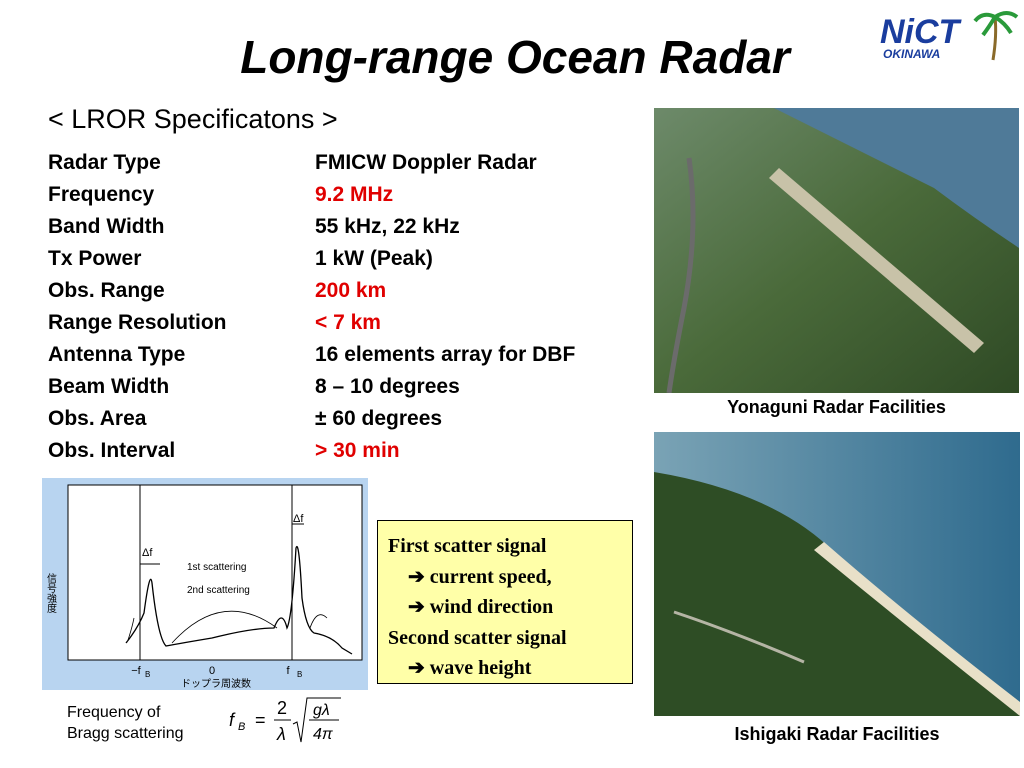  What do you see at coordinates (232, 720) in the screenshot?
I see `formula-part: f` at bounding box center [232, 720].